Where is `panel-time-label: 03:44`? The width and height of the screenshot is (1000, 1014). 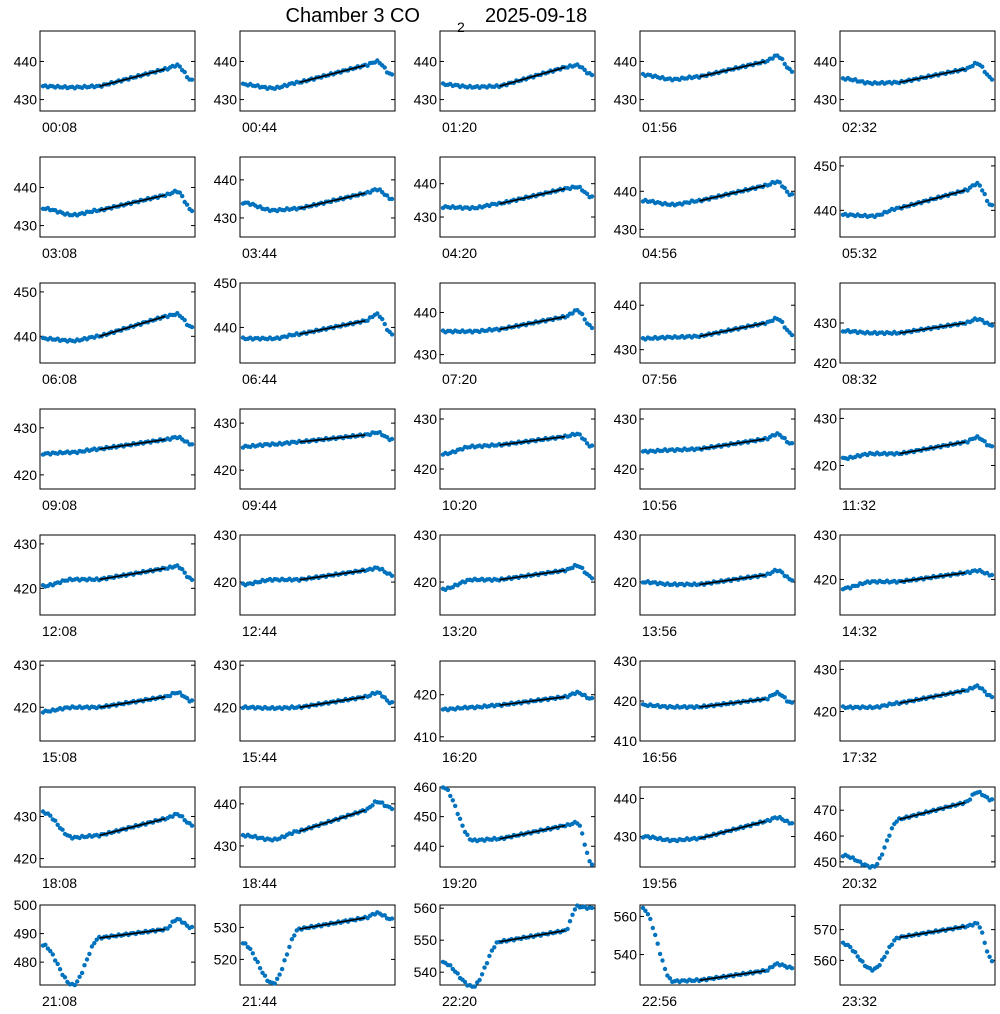 panel-time-label: 03:44 is located at coordinates (259, 253).